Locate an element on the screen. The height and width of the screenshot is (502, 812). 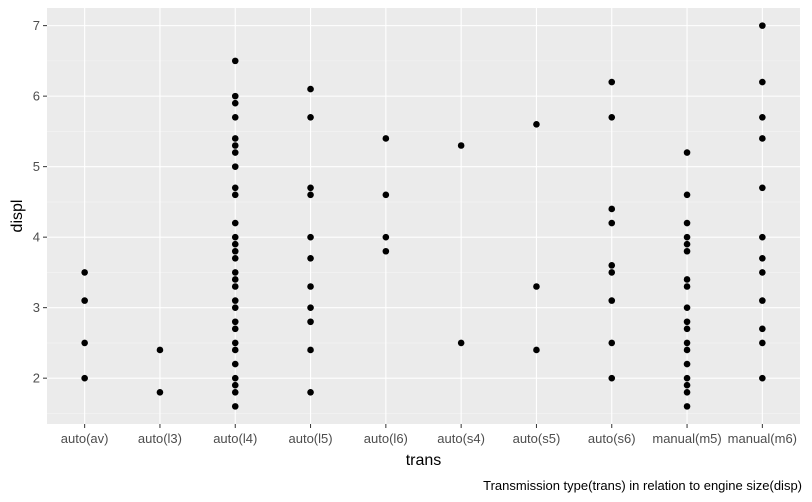
y-tick-label: 2 is located at coordinates (36, 378).